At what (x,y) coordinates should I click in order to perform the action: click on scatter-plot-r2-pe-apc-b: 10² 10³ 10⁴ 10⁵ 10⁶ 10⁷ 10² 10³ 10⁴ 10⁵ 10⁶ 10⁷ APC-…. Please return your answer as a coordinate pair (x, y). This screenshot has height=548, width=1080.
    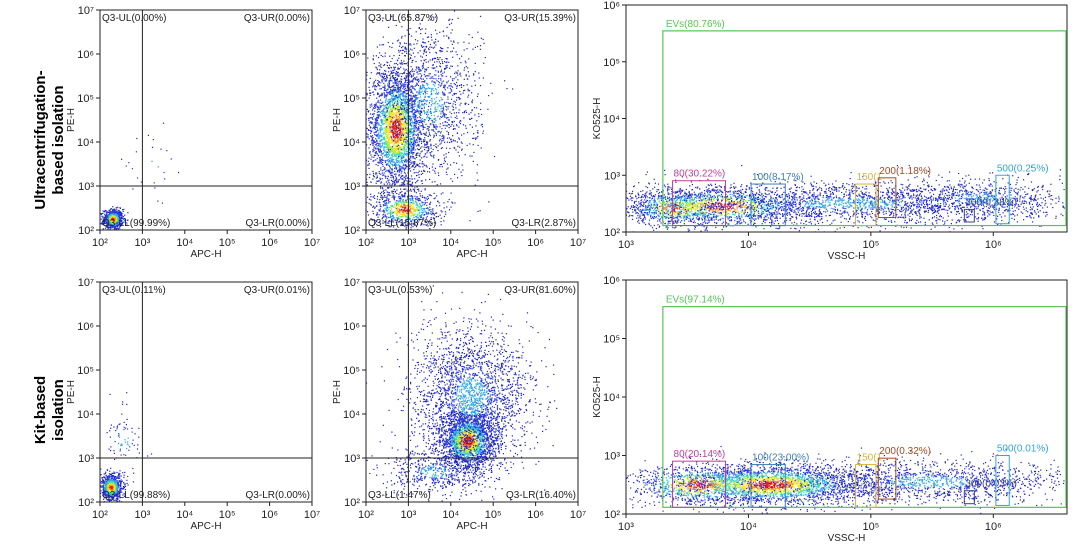
    Looking at the image, I should click on (459, 404).